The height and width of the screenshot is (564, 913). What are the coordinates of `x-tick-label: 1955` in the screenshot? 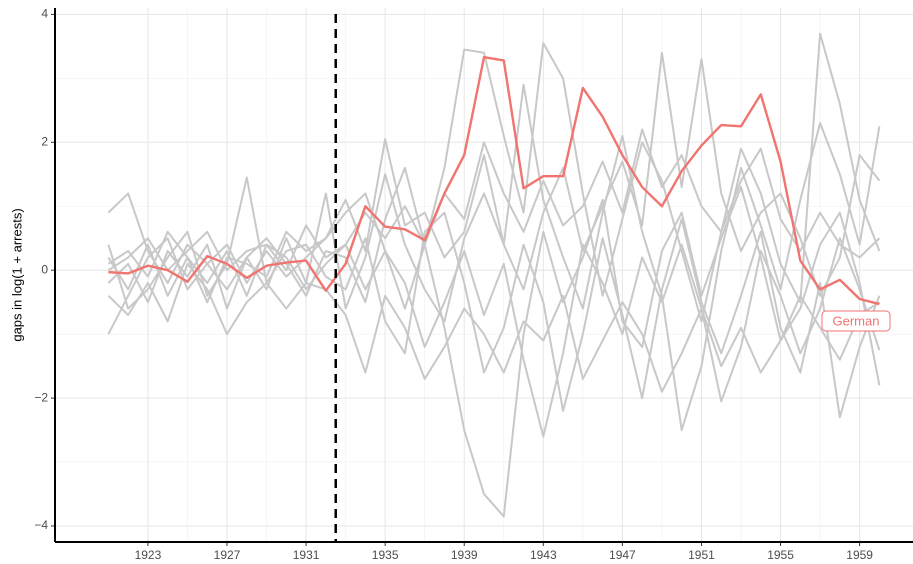 It's located at (780, 555).